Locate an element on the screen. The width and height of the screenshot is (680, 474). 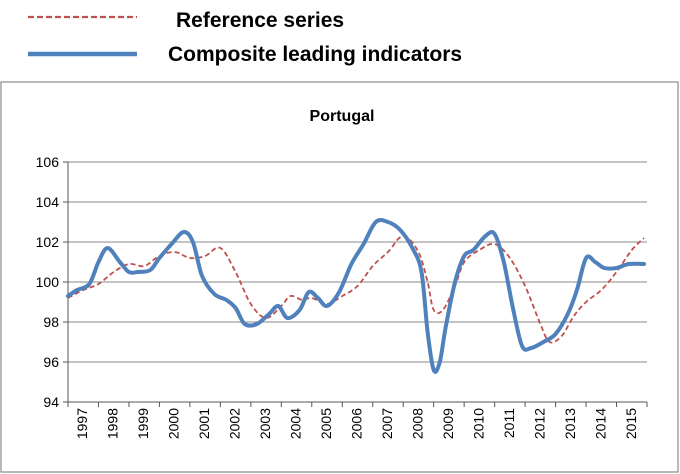
legend-composite-leading-indicators-label: Composite leading indicators is located at coordinates (315, 54).